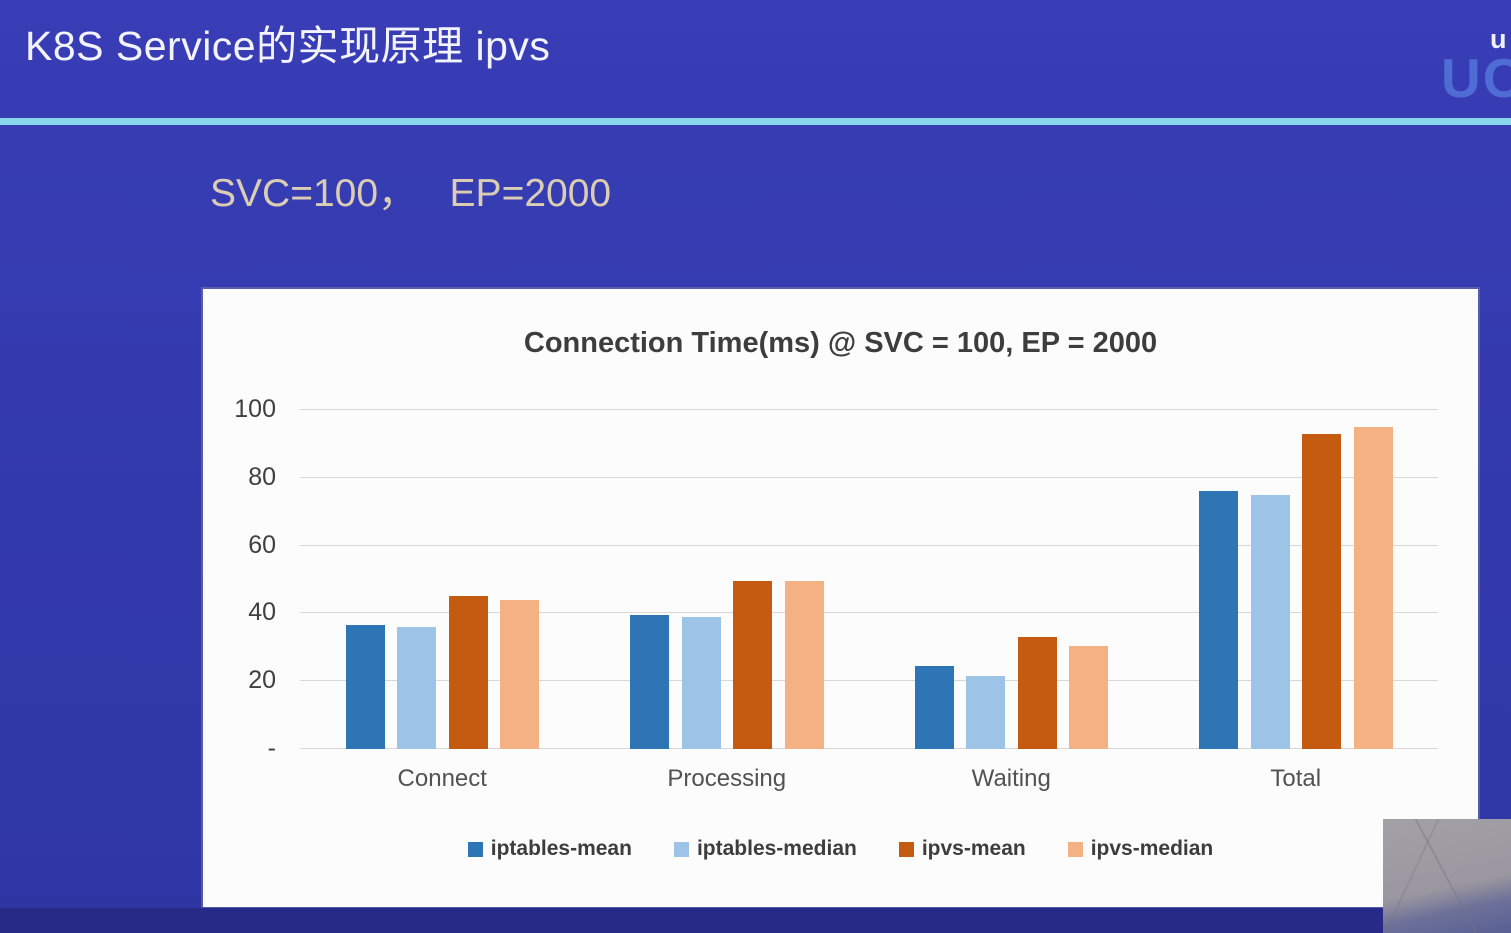  Describe the element at coordinates (255, 408) in the screenshot. I see `y-axis-tick-label: 100` at that location.